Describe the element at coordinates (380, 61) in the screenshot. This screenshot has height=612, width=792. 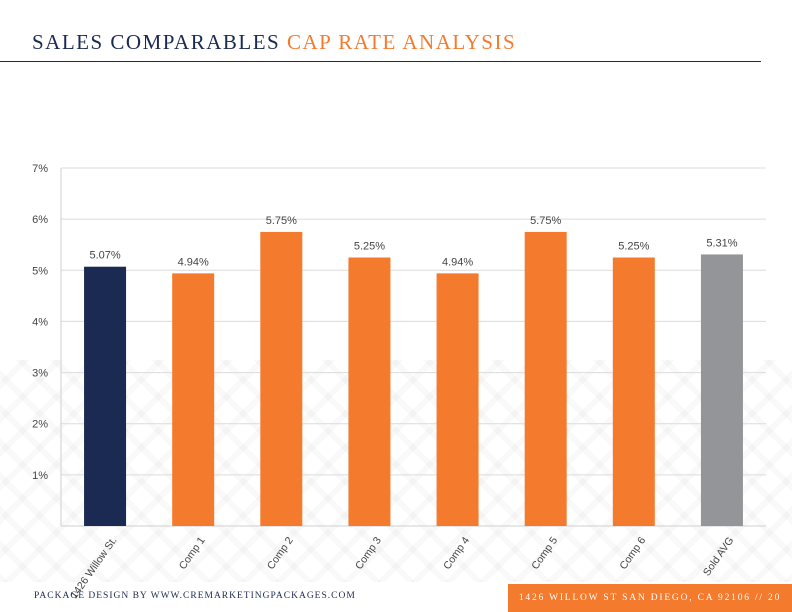
I see `title-divider` at that location.